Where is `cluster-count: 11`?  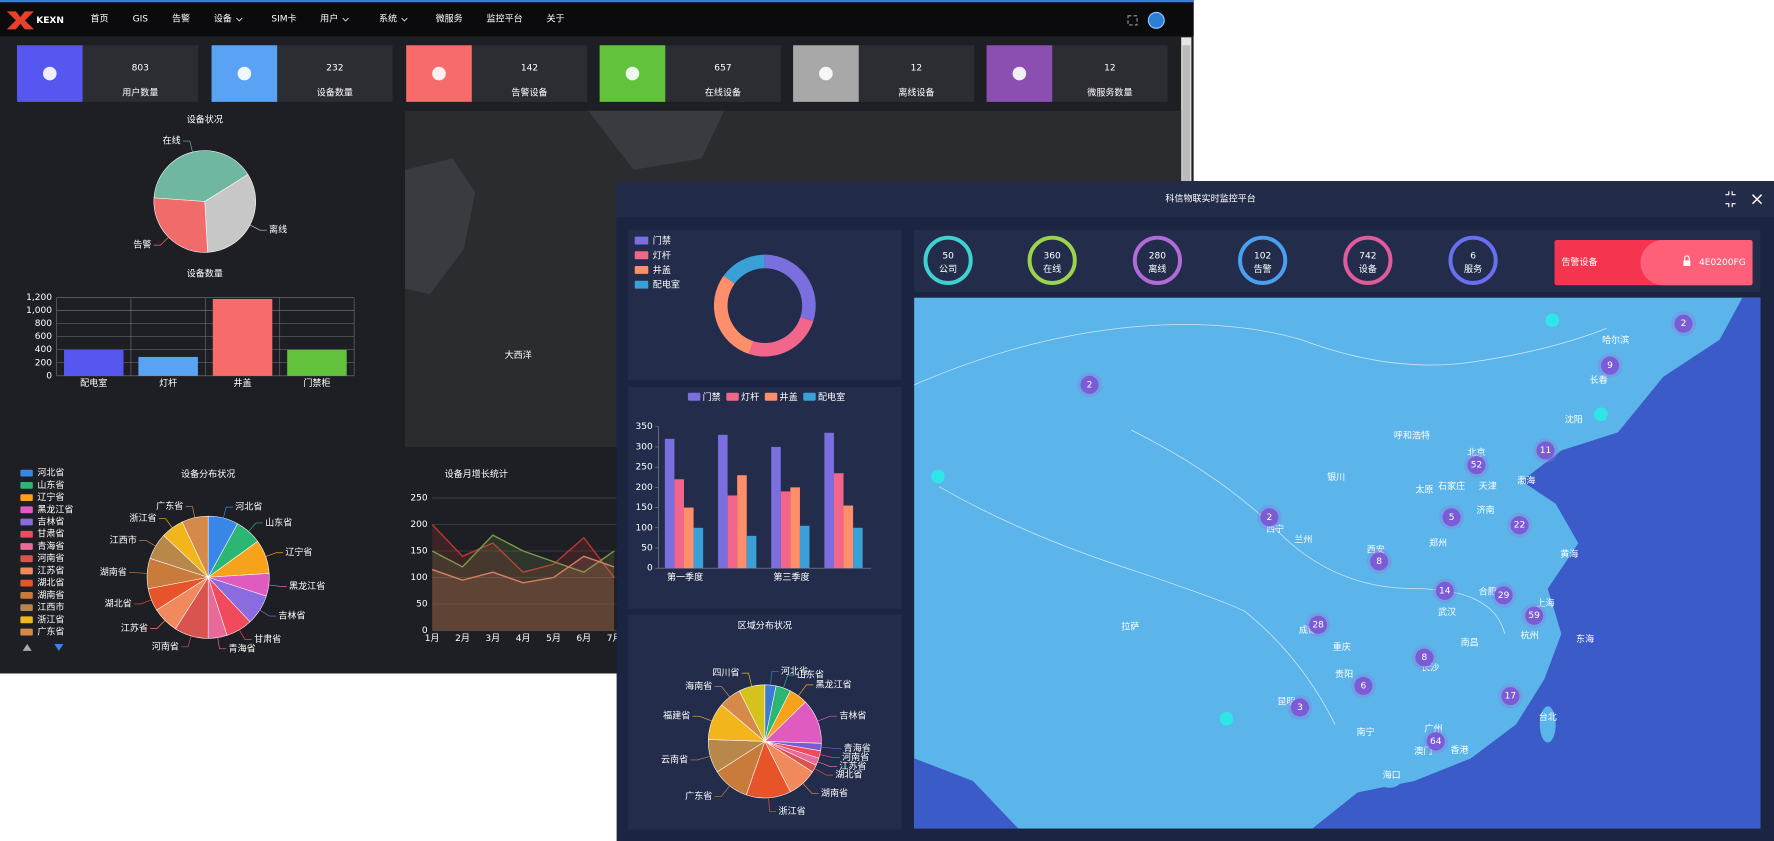
cluster-count: 11 is located at coordinates (1546, 451).